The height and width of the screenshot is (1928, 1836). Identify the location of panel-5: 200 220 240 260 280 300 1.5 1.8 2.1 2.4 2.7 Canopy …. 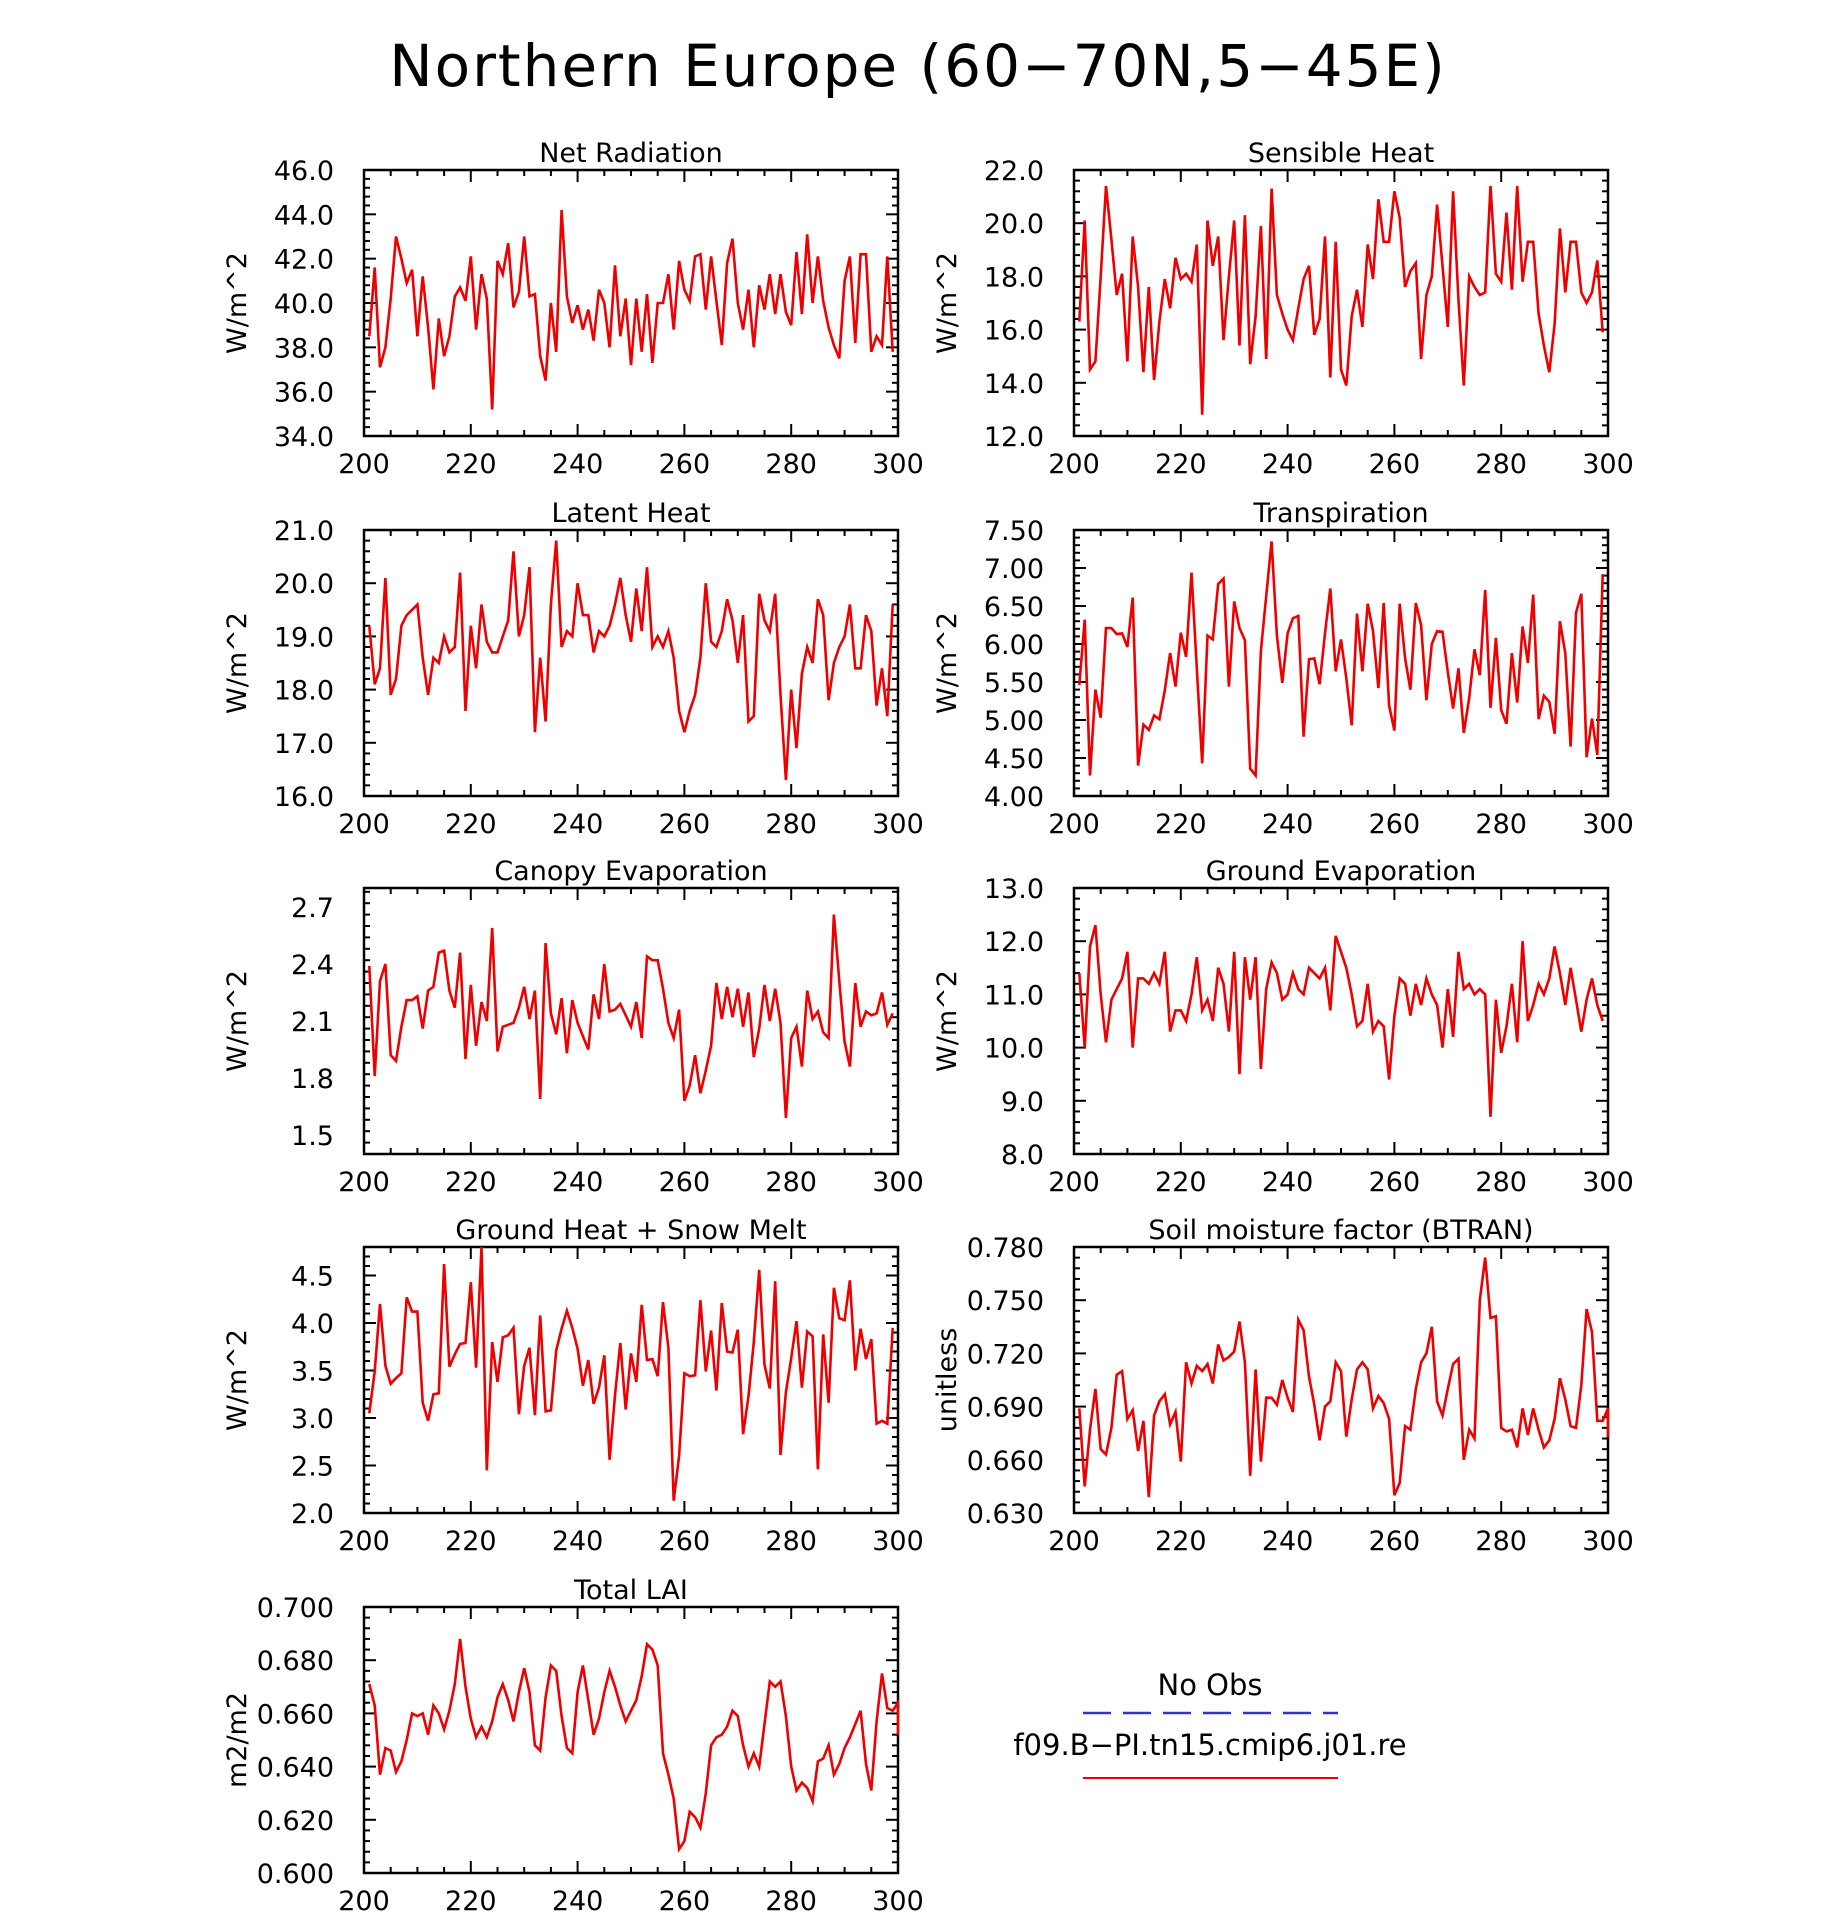
(573, 1027).